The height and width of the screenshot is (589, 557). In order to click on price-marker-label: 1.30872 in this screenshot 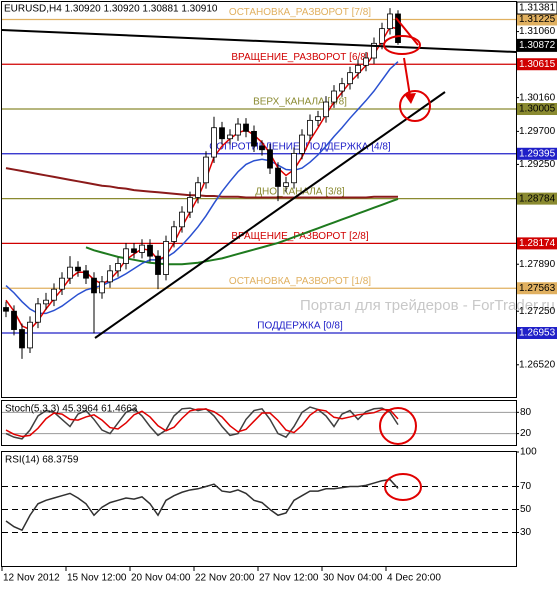, I will do `click(537, 45)`.